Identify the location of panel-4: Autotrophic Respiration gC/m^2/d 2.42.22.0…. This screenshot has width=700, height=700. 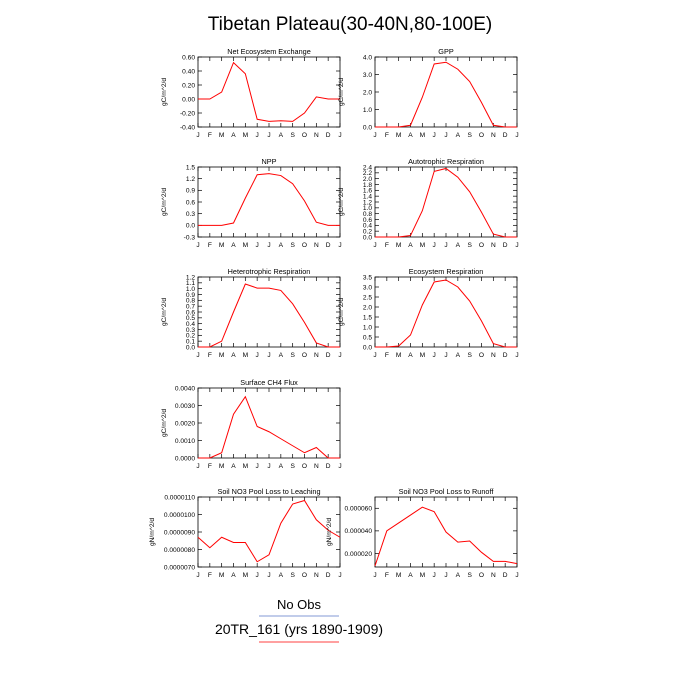
(428, 203).